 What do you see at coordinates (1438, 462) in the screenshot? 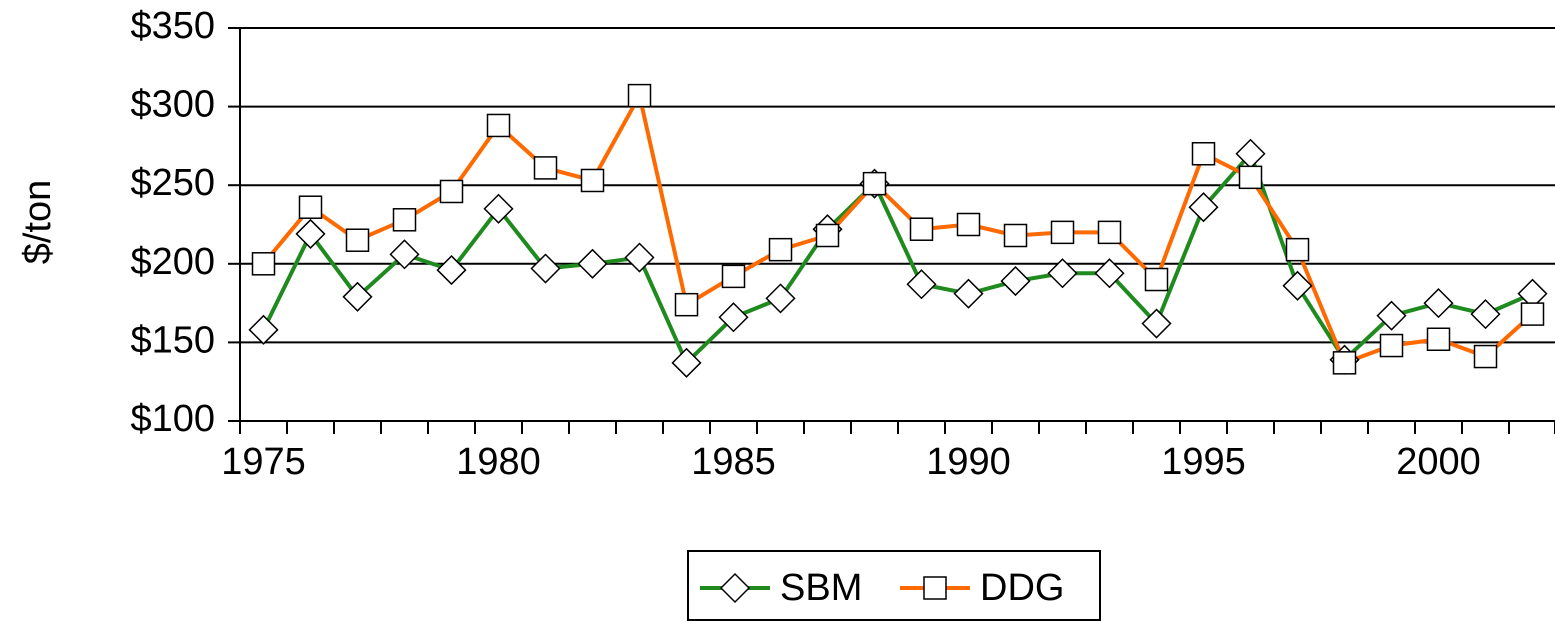
I see `x-tick-label: 2000` at bounding box center [1438, 462].